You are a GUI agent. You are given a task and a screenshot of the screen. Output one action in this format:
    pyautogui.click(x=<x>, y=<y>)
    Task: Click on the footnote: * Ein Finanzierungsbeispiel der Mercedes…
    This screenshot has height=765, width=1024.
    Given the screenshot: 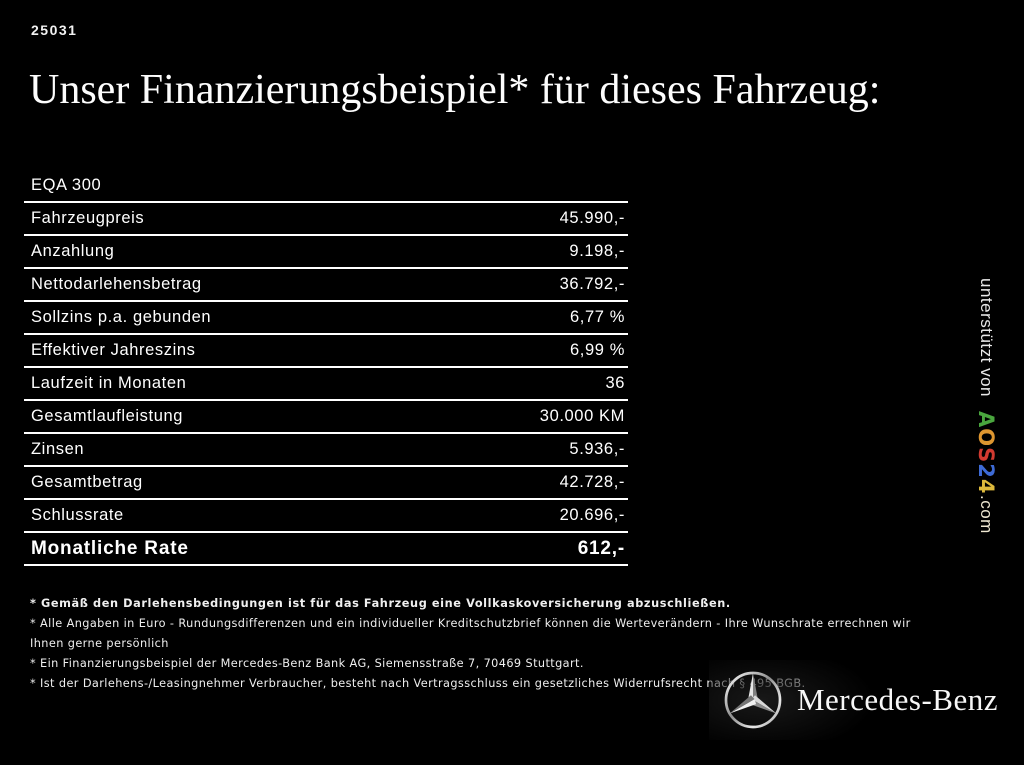 What is the action you would take?
    pyautogui.click(x=307, y=663)
    